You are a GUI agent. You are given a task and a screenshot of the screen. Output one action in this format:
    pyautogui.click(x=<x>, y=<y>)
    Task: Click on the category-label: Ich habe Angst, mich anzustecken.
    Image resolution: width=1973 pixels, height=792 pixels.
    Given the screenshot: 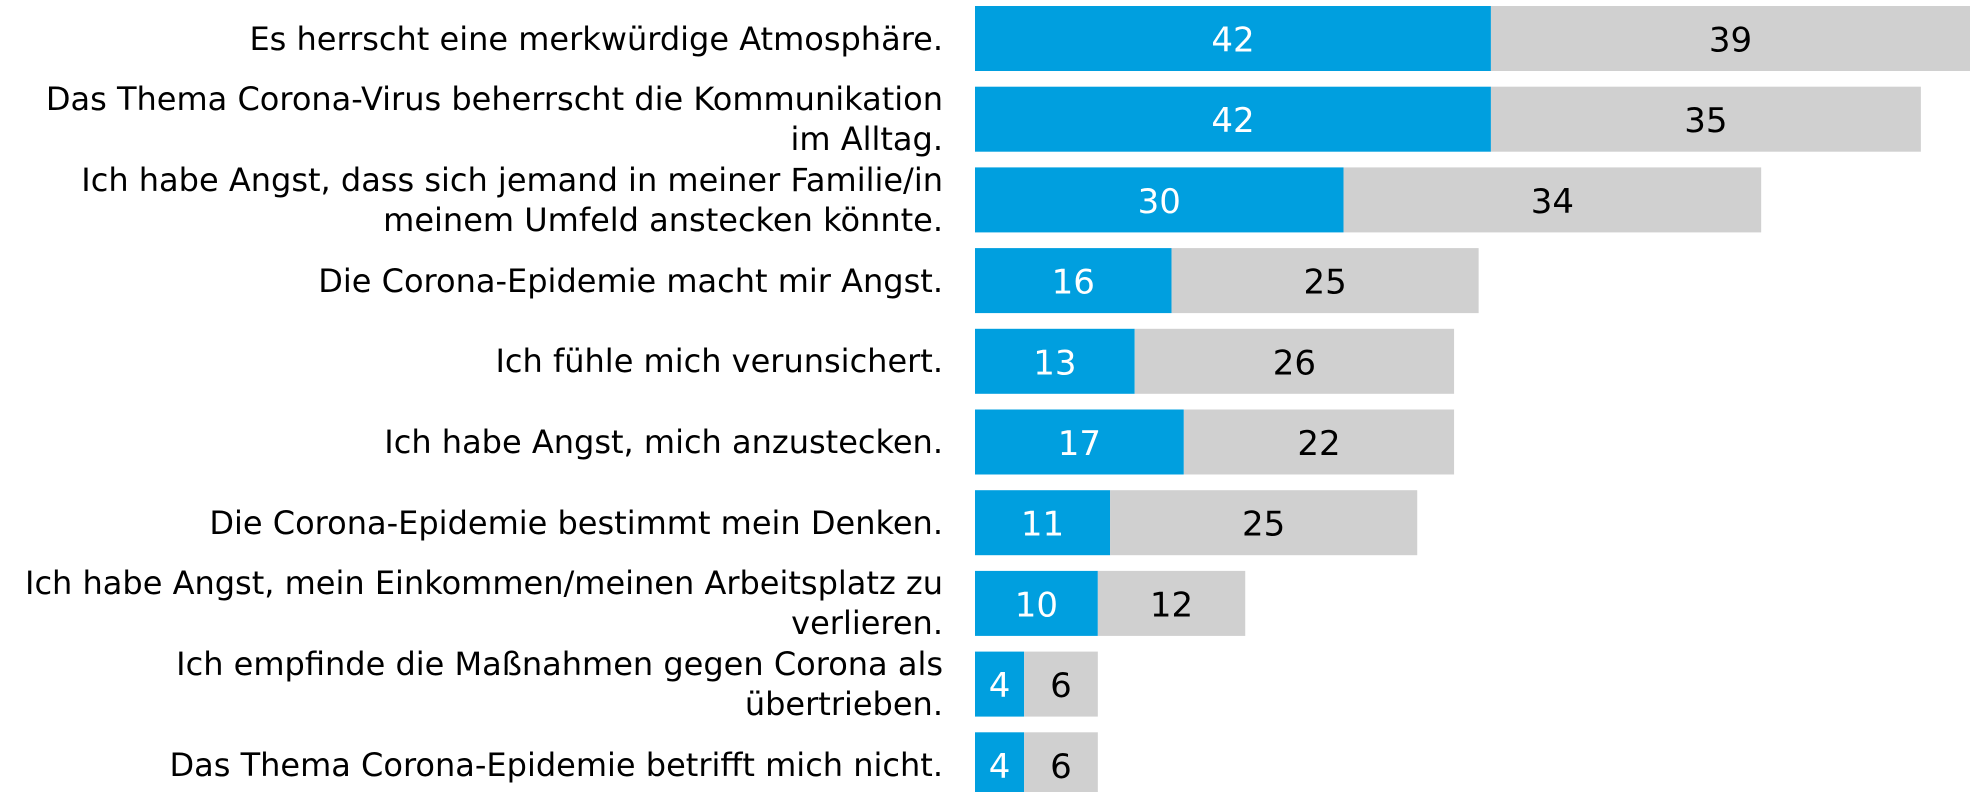 What is the action you would take?
    pyautogui.click(x=663, y=442)
    